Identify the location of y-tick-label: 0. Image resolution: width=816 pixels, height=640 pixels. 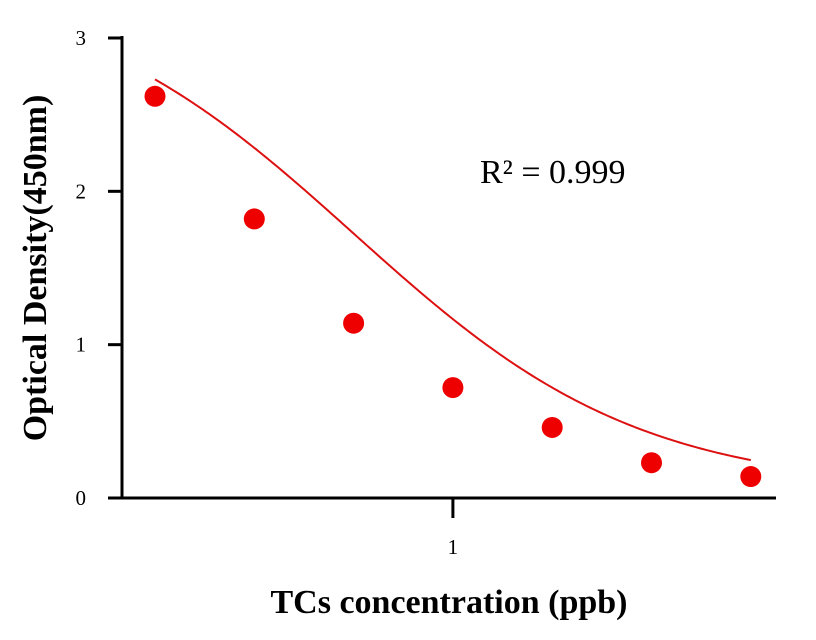
(81, 498).